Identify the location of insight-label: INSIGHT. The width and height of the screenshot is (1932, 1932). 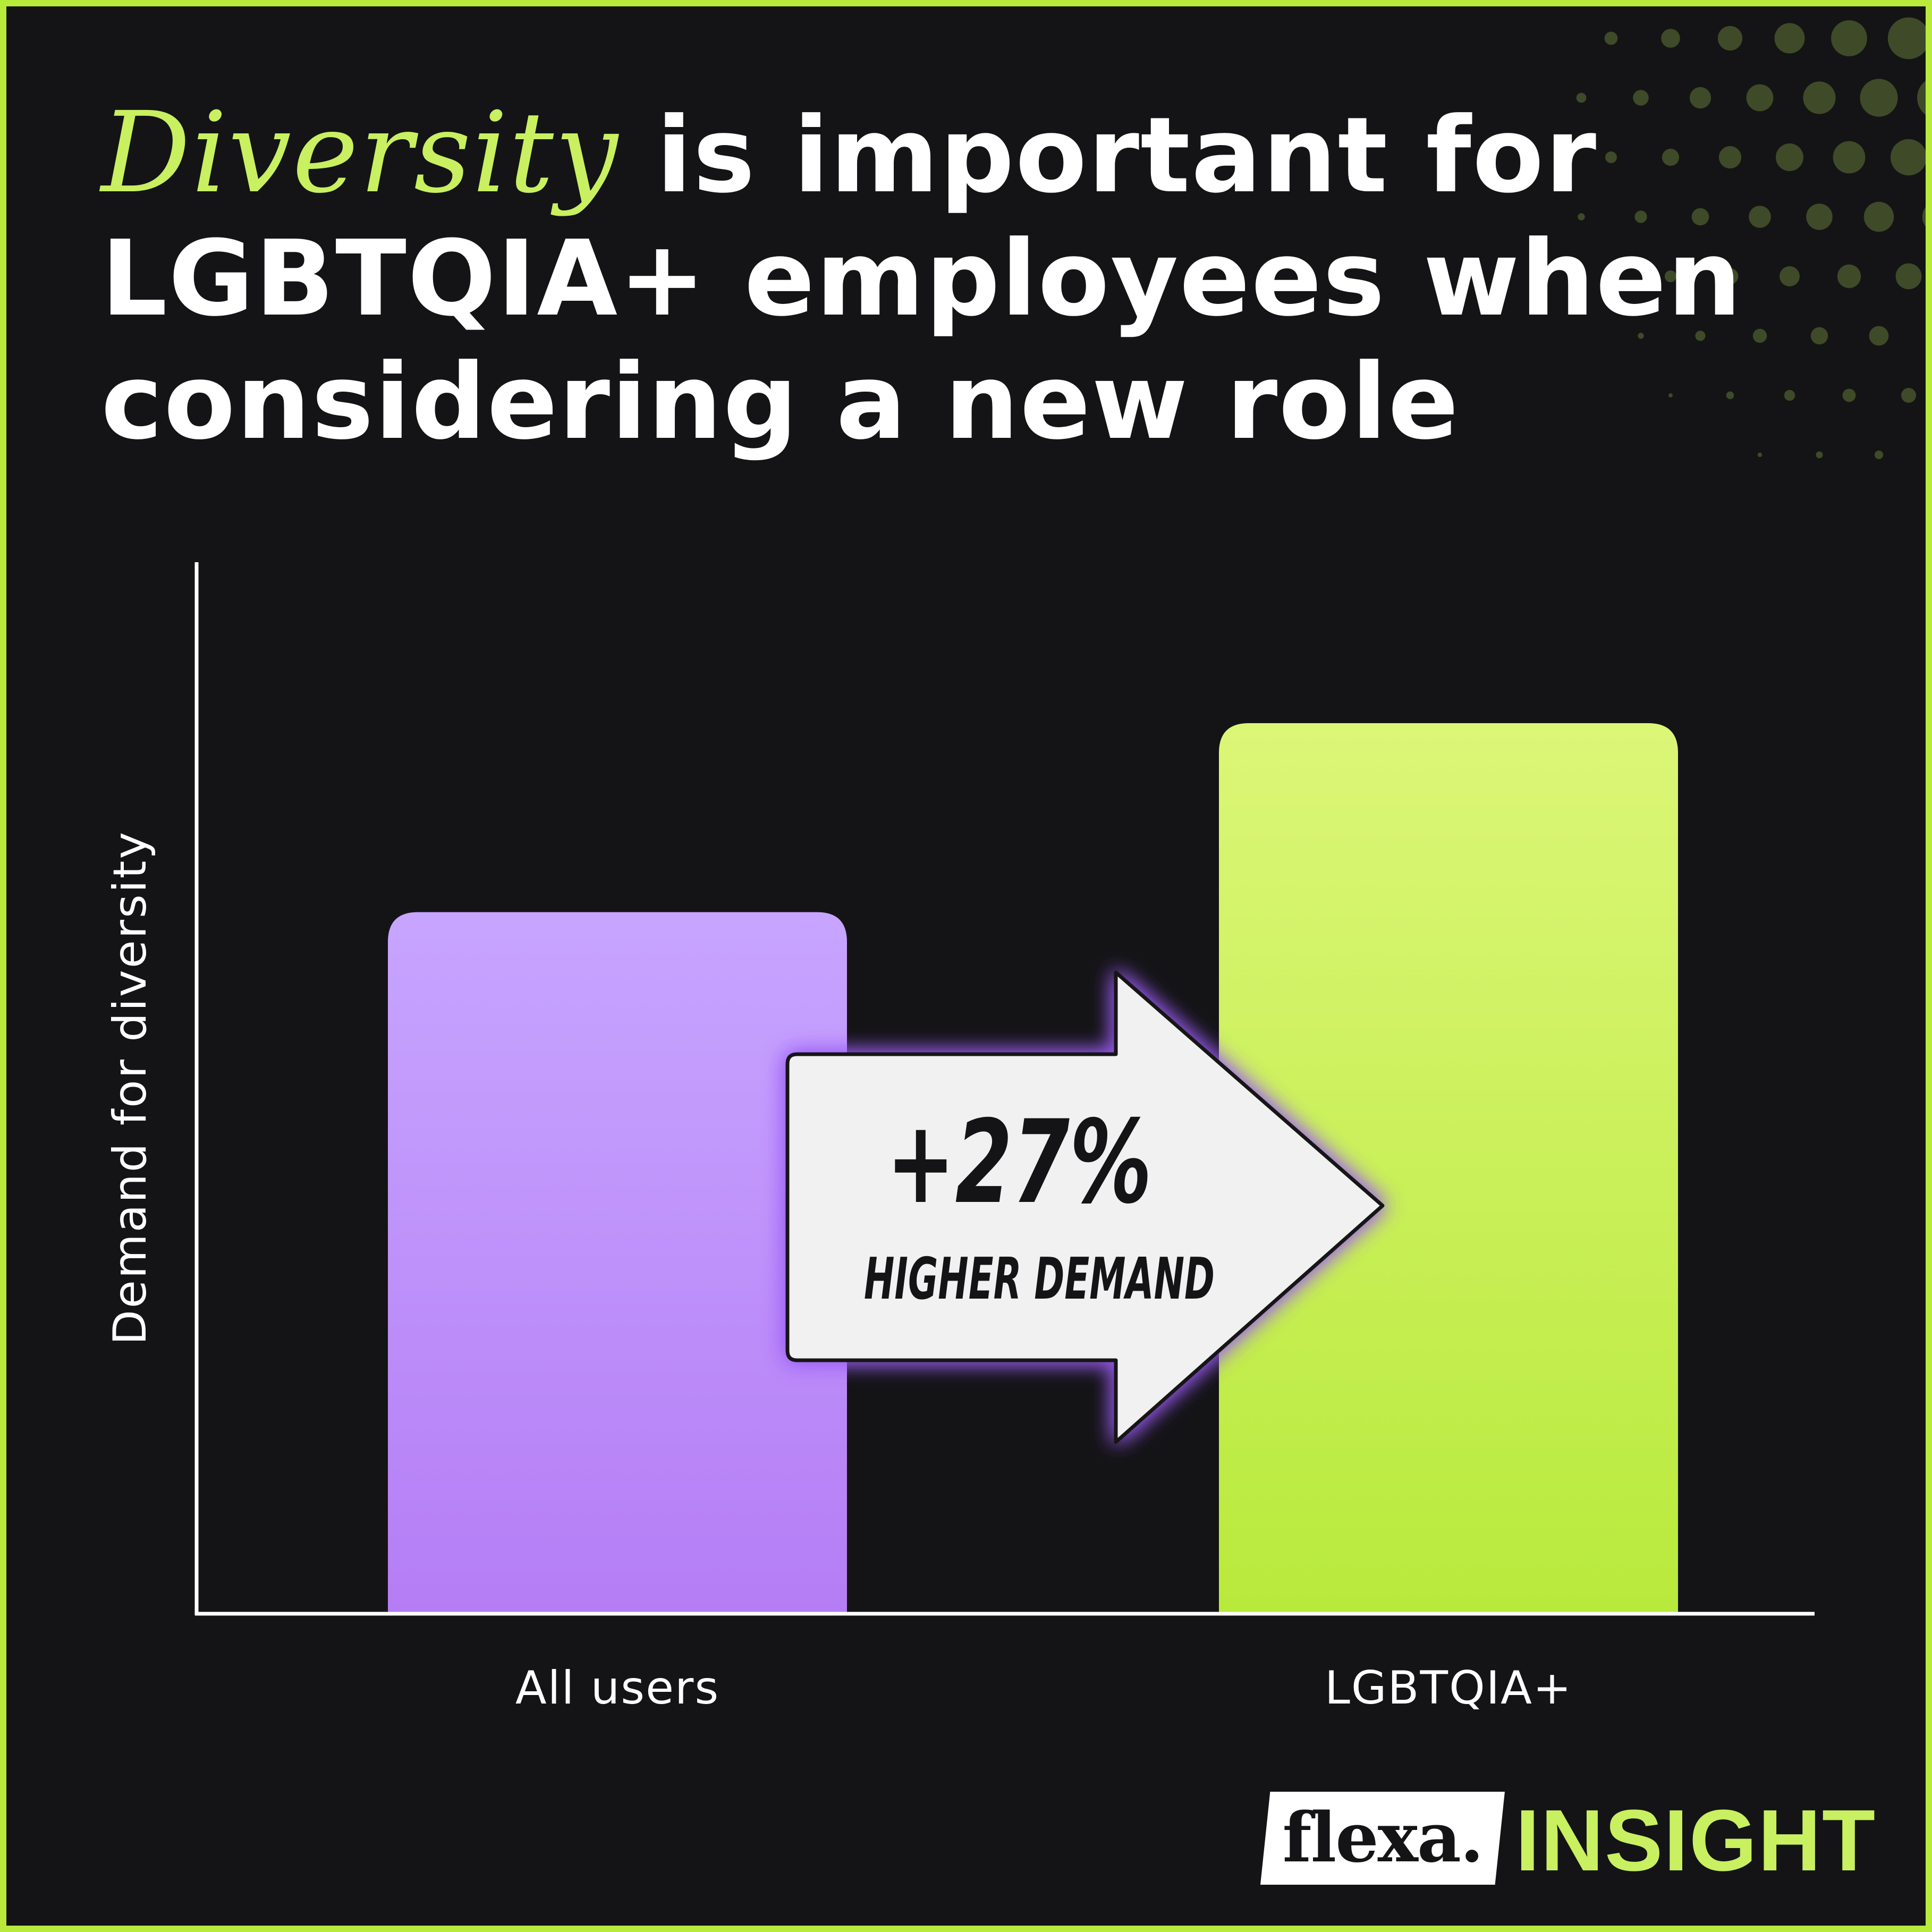
(1696, 1841).